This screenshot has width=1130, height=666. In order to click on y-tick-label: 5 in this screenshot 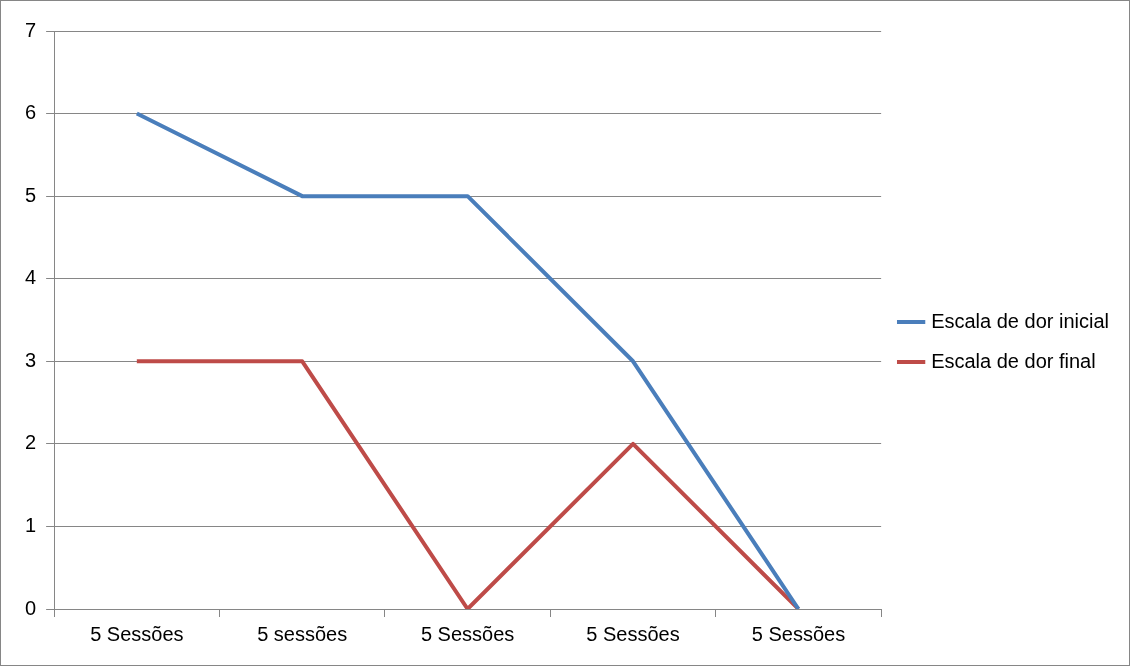, I will do `click(31, 194)`.